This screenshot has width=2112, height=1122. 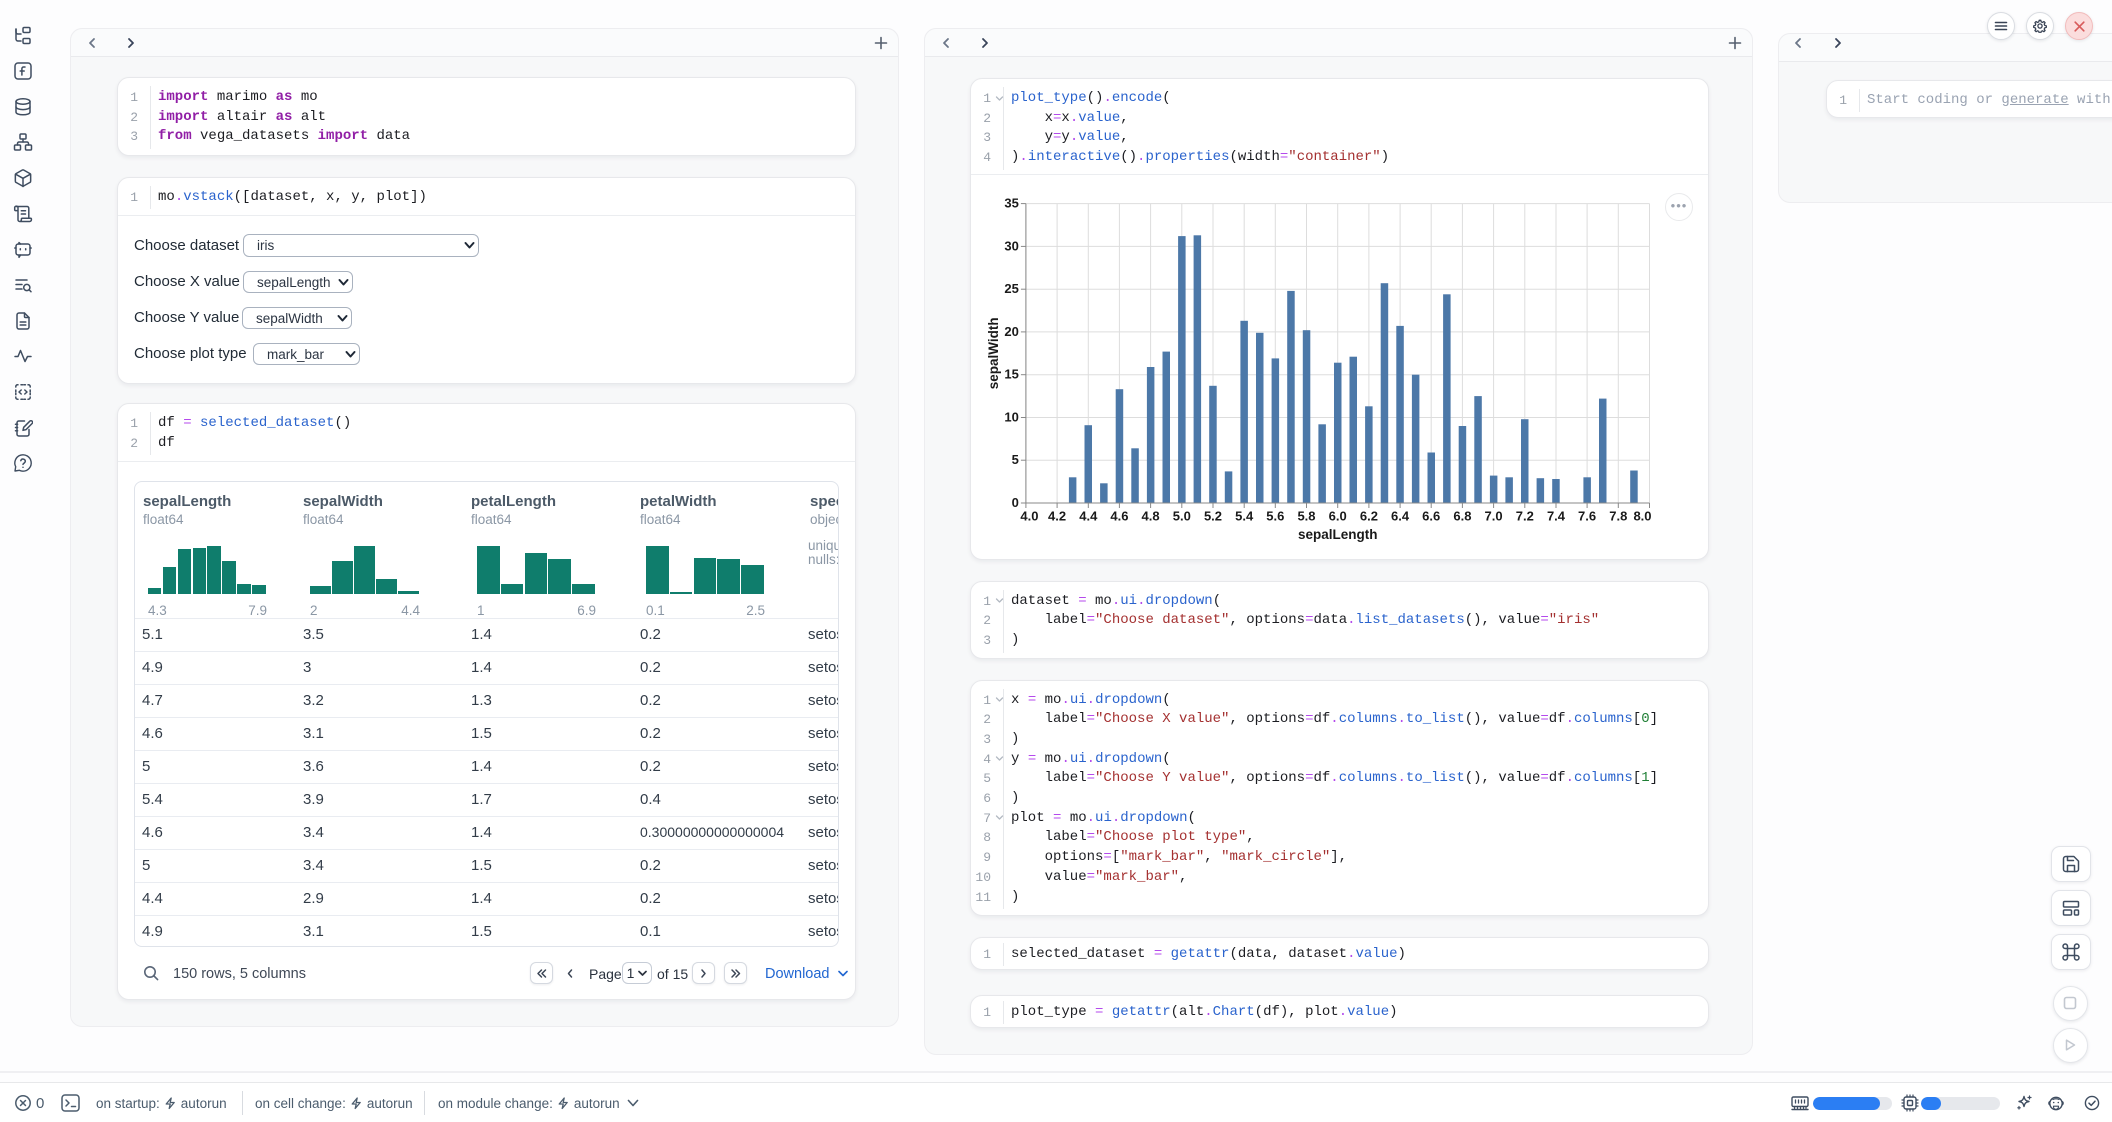 What do you see at coordinates (1011, 417) in the screenshot?
I see `svg-text: 10` at bounding box center [1011, 417].